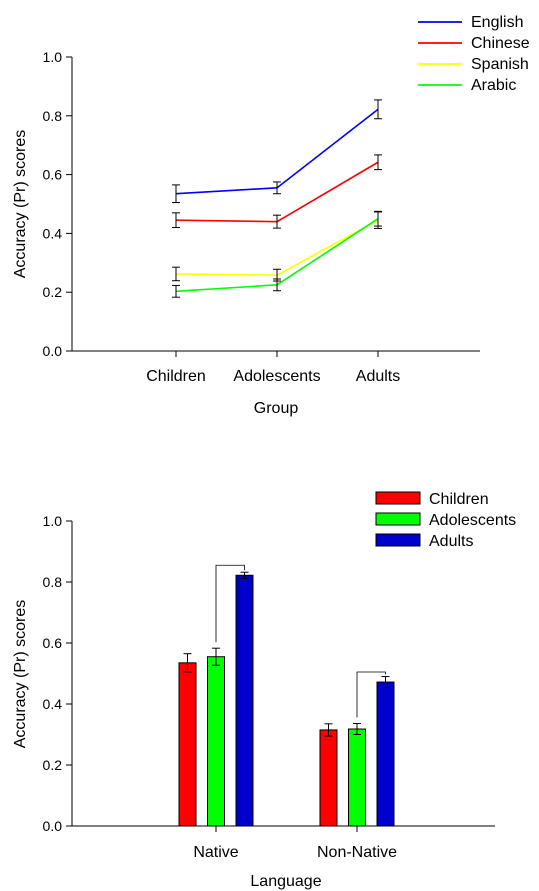 This screenshot has height=891, width=539. What do you see at coordinates (357, 852) in the screenshot?
I see `x-tick-label: Non-Native` at bounding box center [357, 852].